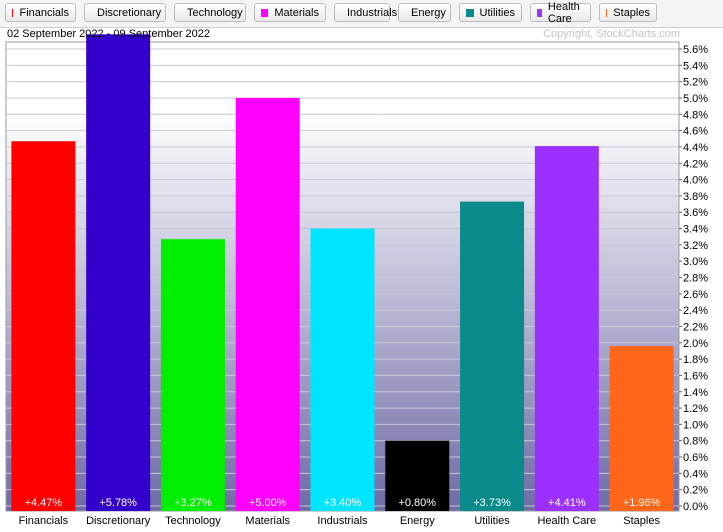 The width and height of the screenshot is (723, 532). I want to click on bar-value-label: +3.27%, so click(193, 503).